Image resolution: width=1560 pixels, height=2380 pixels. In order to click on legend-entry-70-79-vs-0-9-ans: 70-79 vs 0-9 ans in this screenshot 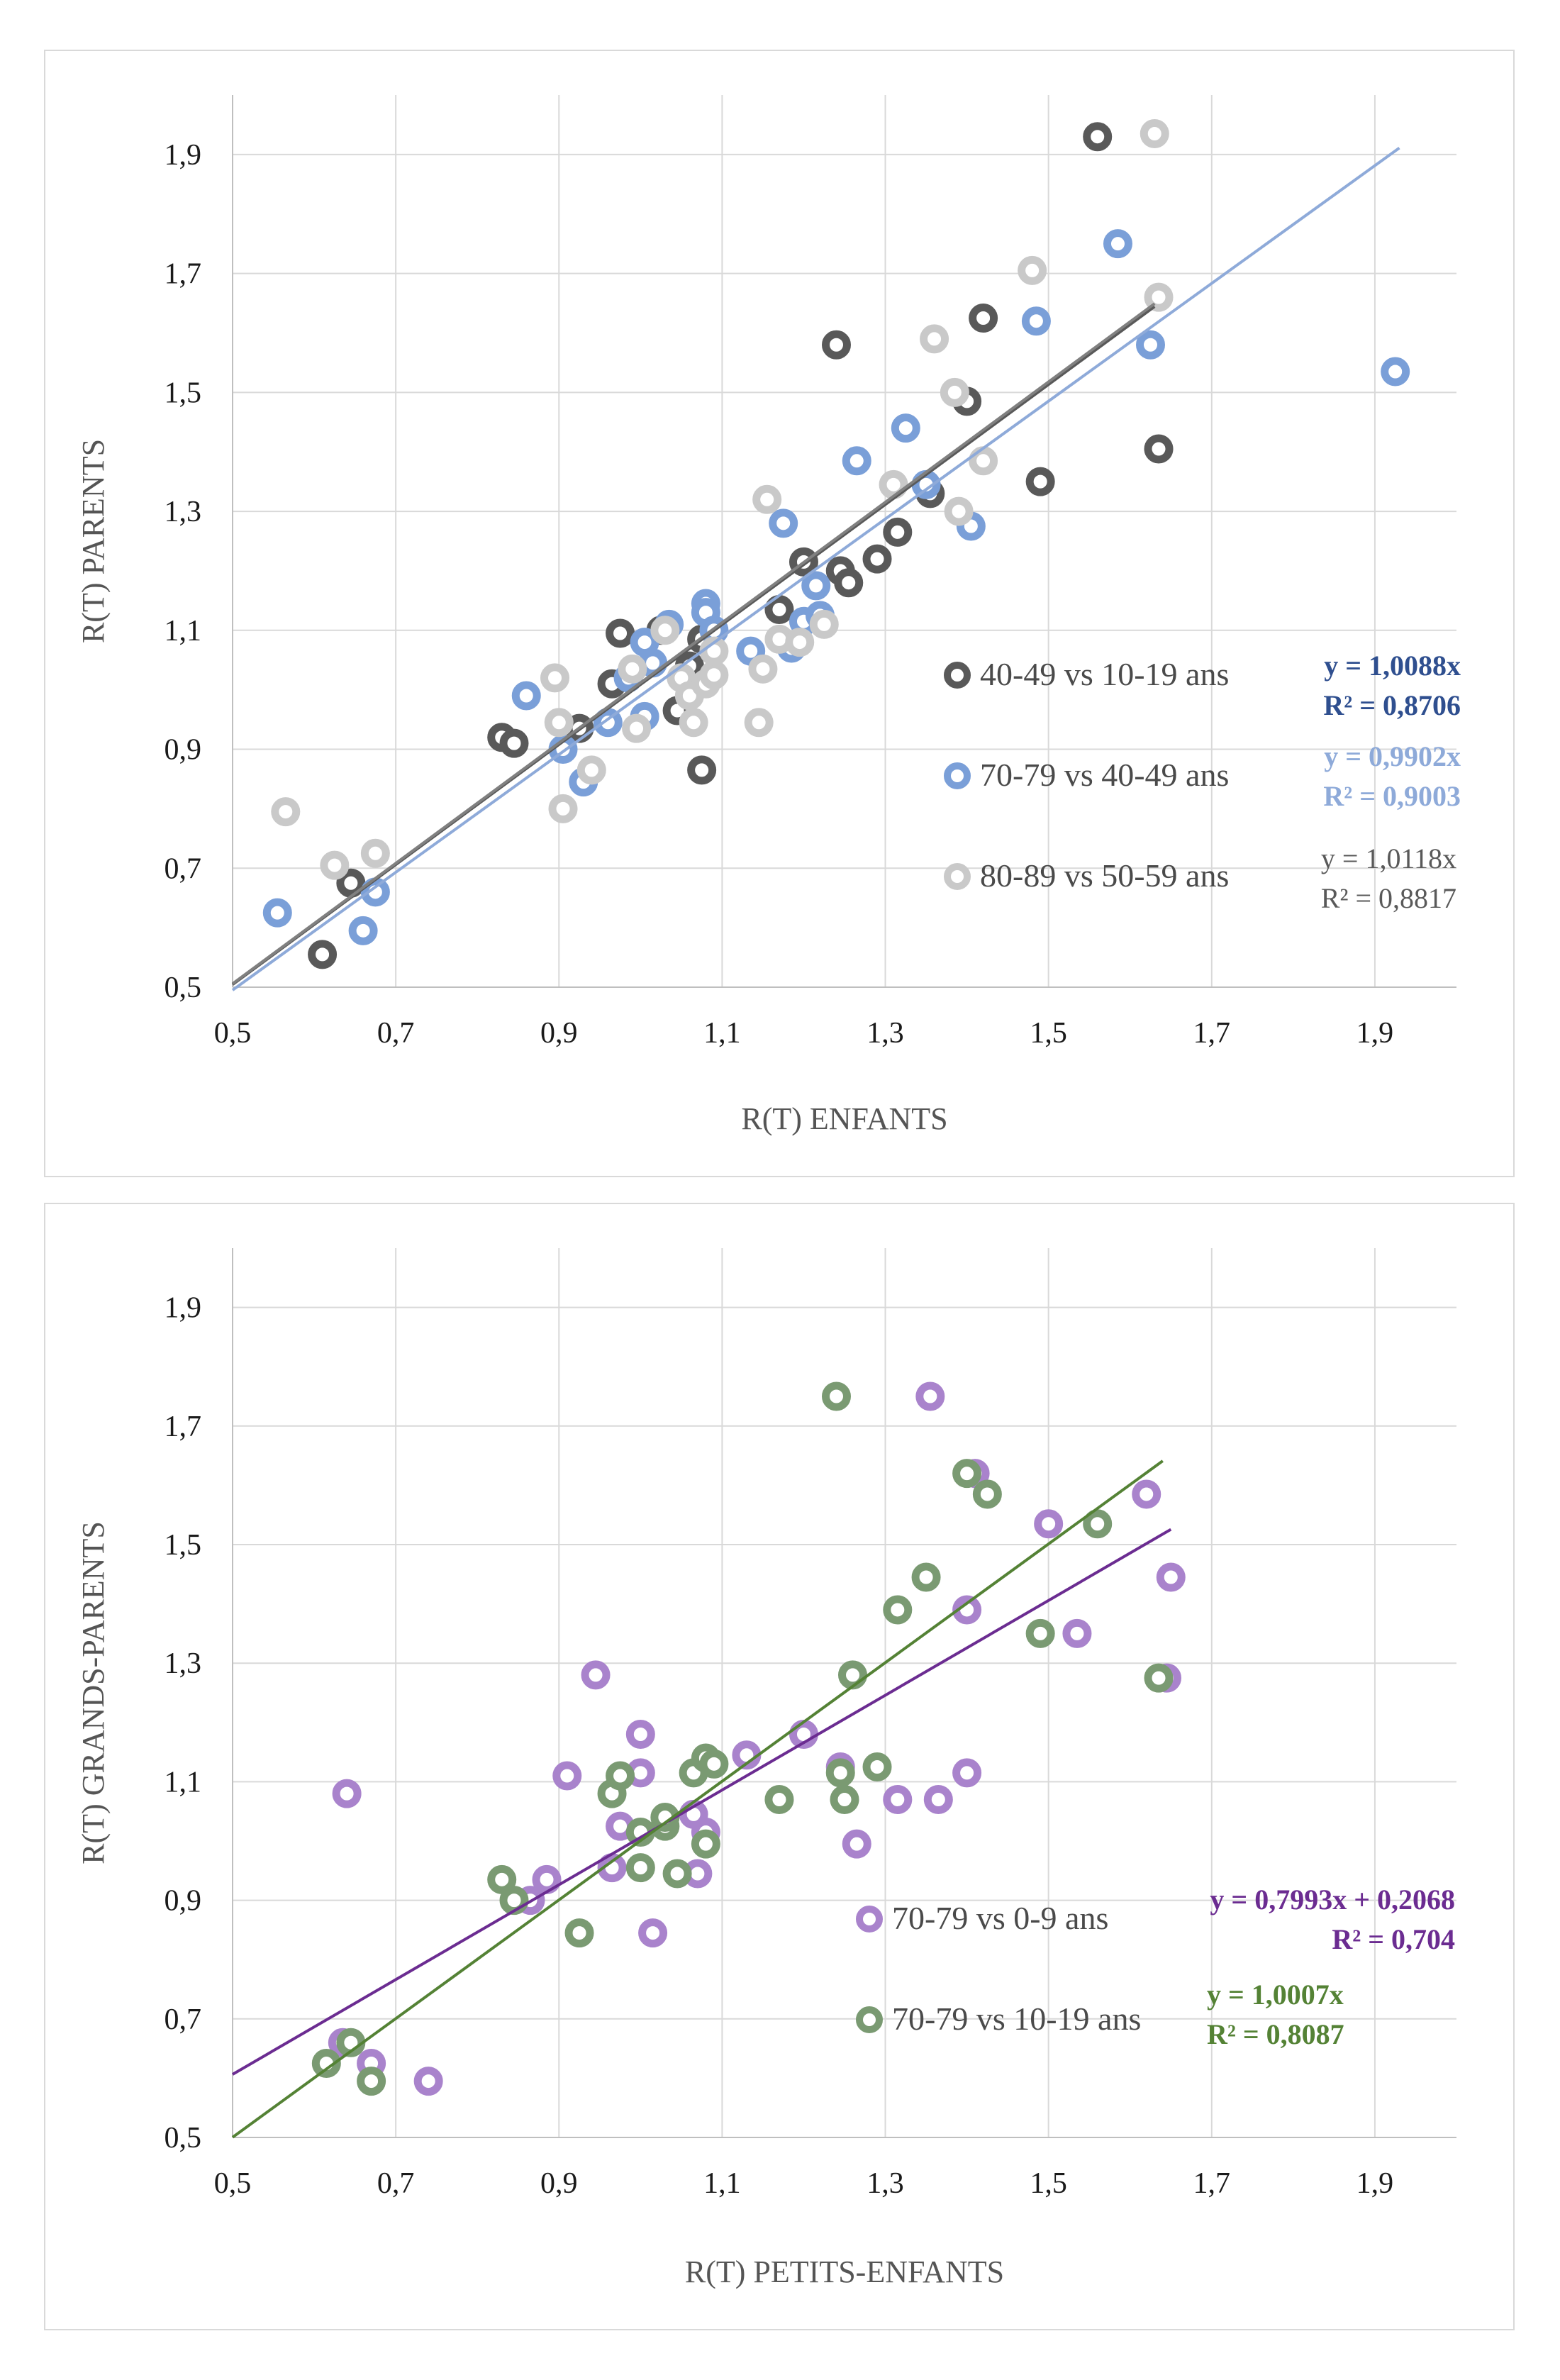, I will do `click(982, 1918)`.